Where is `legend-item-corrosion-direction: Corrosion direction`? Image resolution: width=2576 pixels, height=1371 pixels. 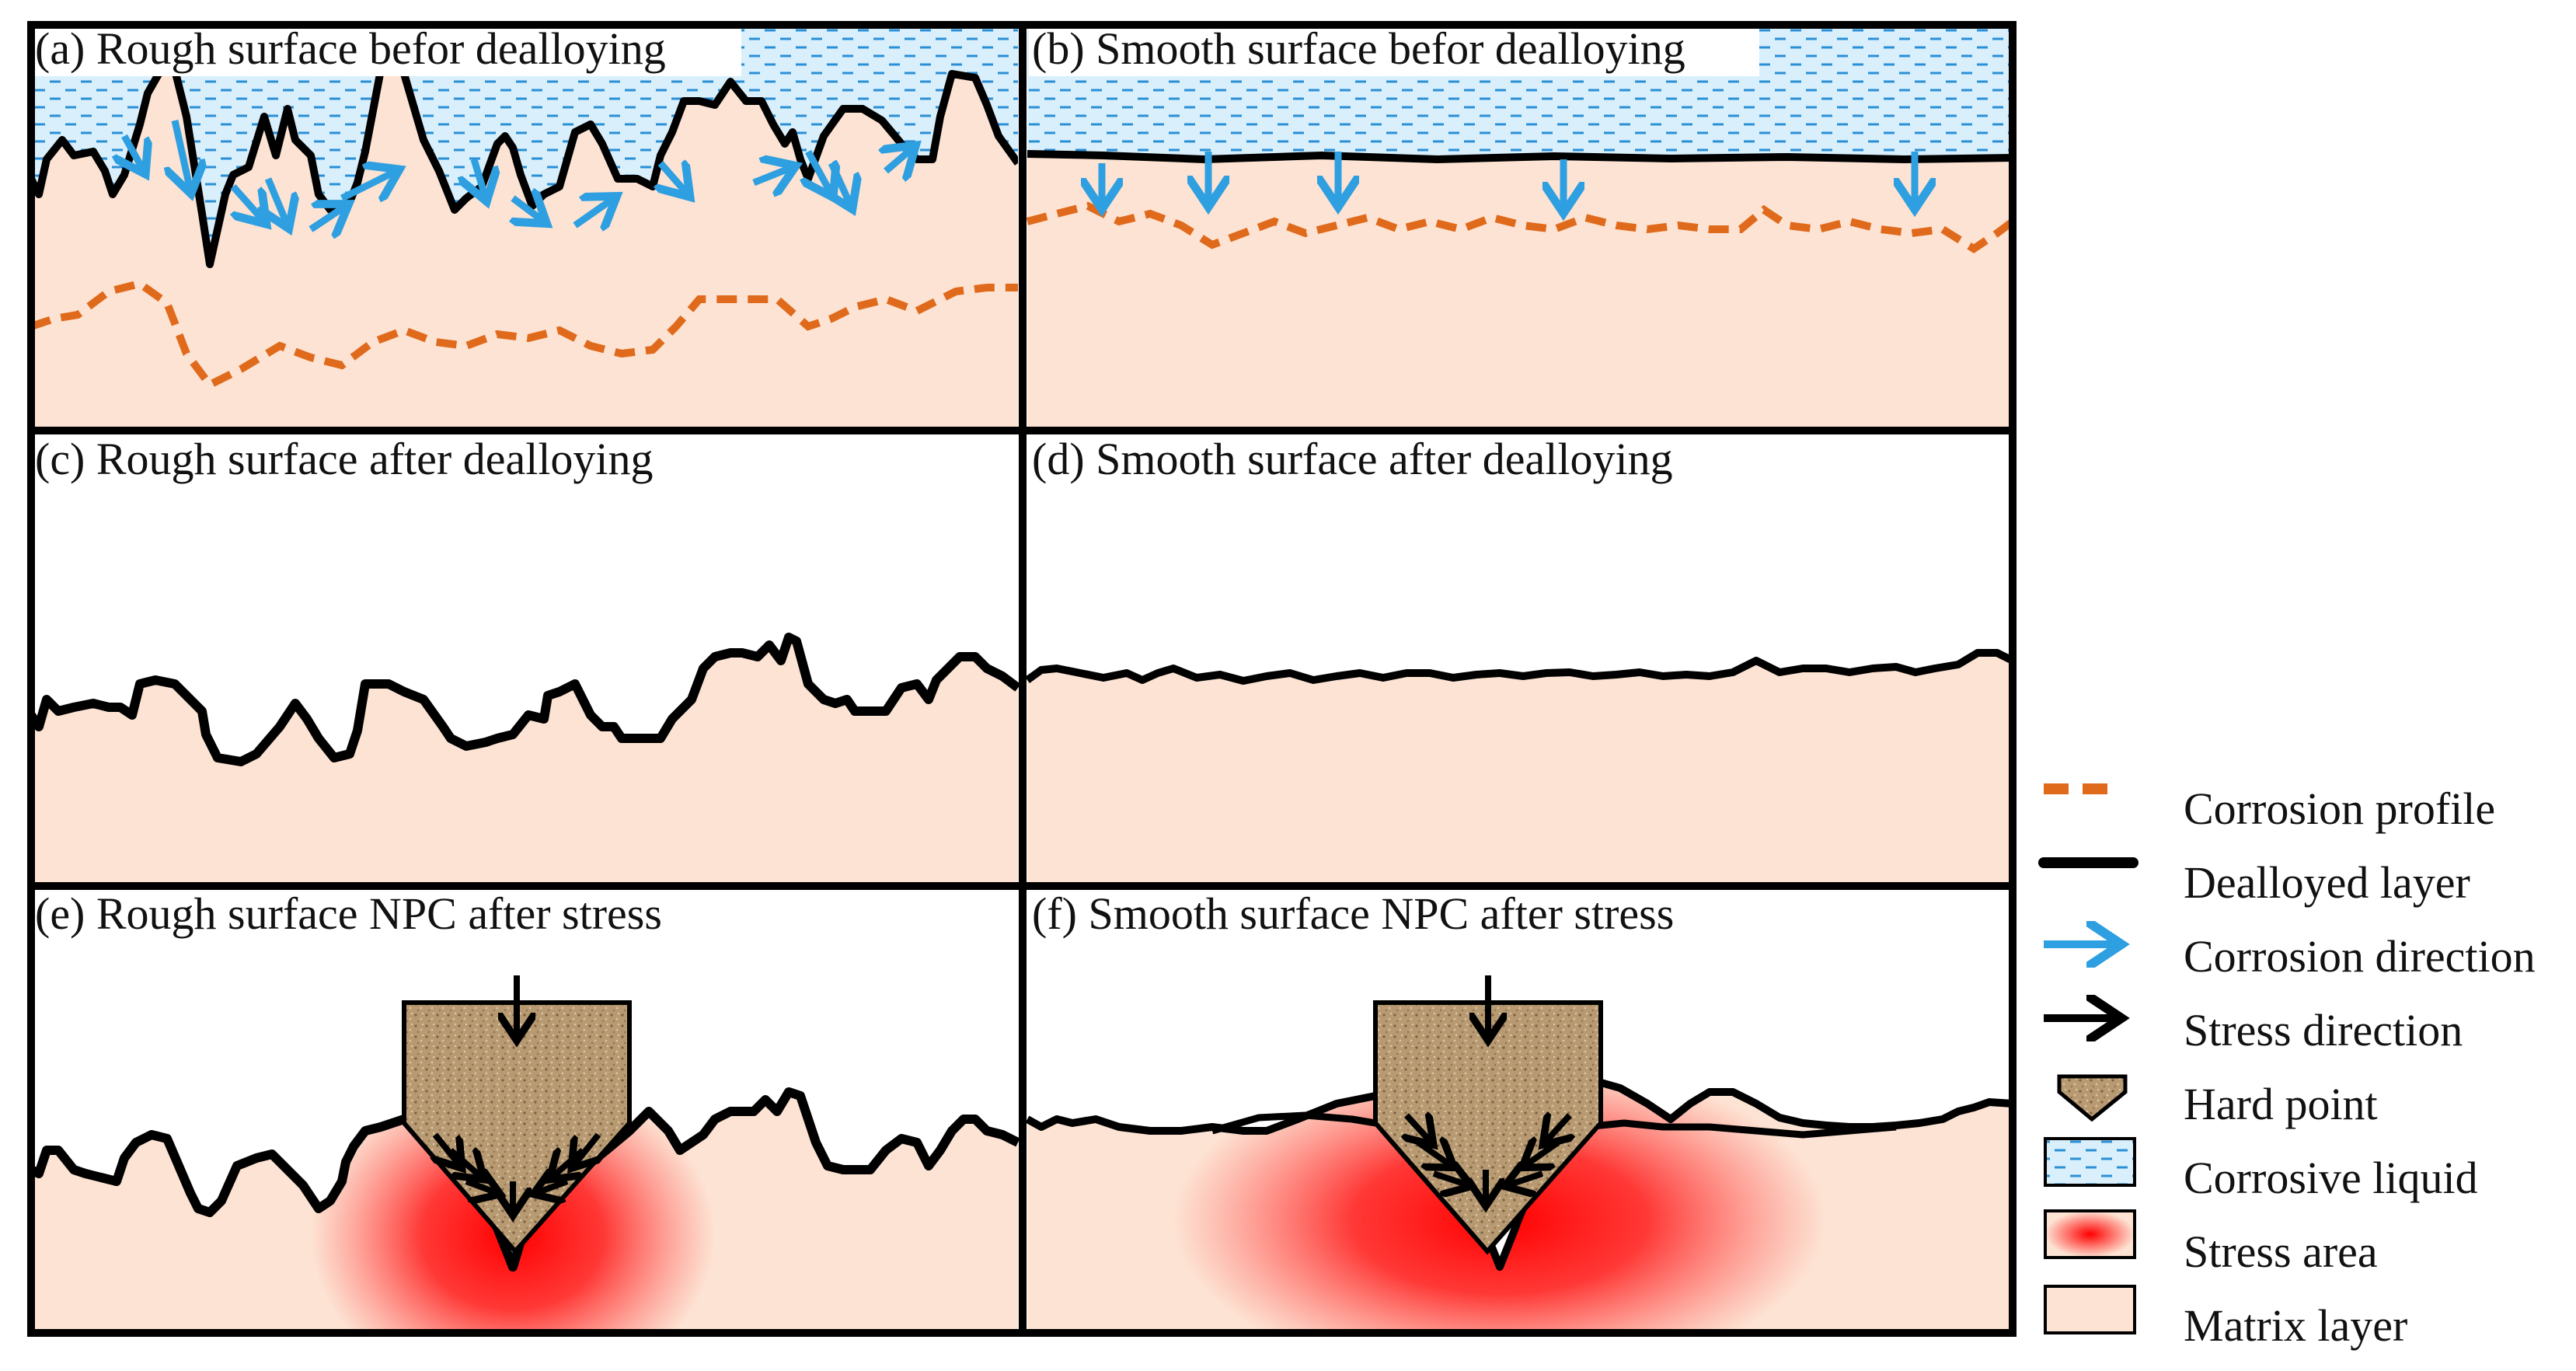 legend-item-corrosion-direction: Corrosion direction is located at coordinates (2290, 956).